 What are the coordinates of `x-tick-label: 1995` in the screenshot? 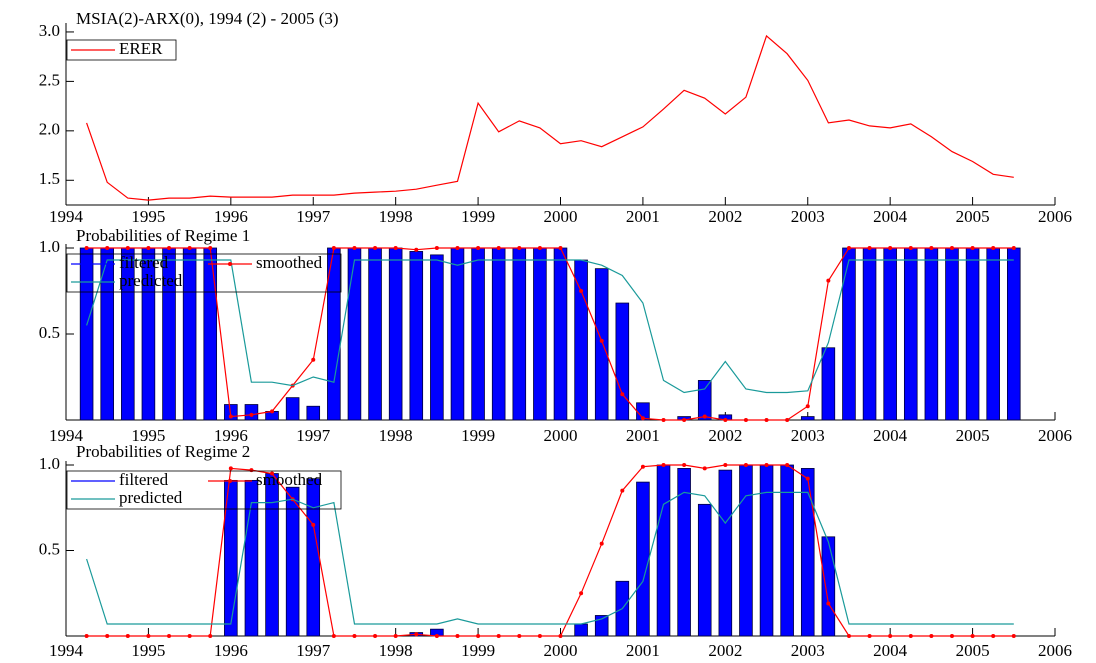 It's located at (148, 216).